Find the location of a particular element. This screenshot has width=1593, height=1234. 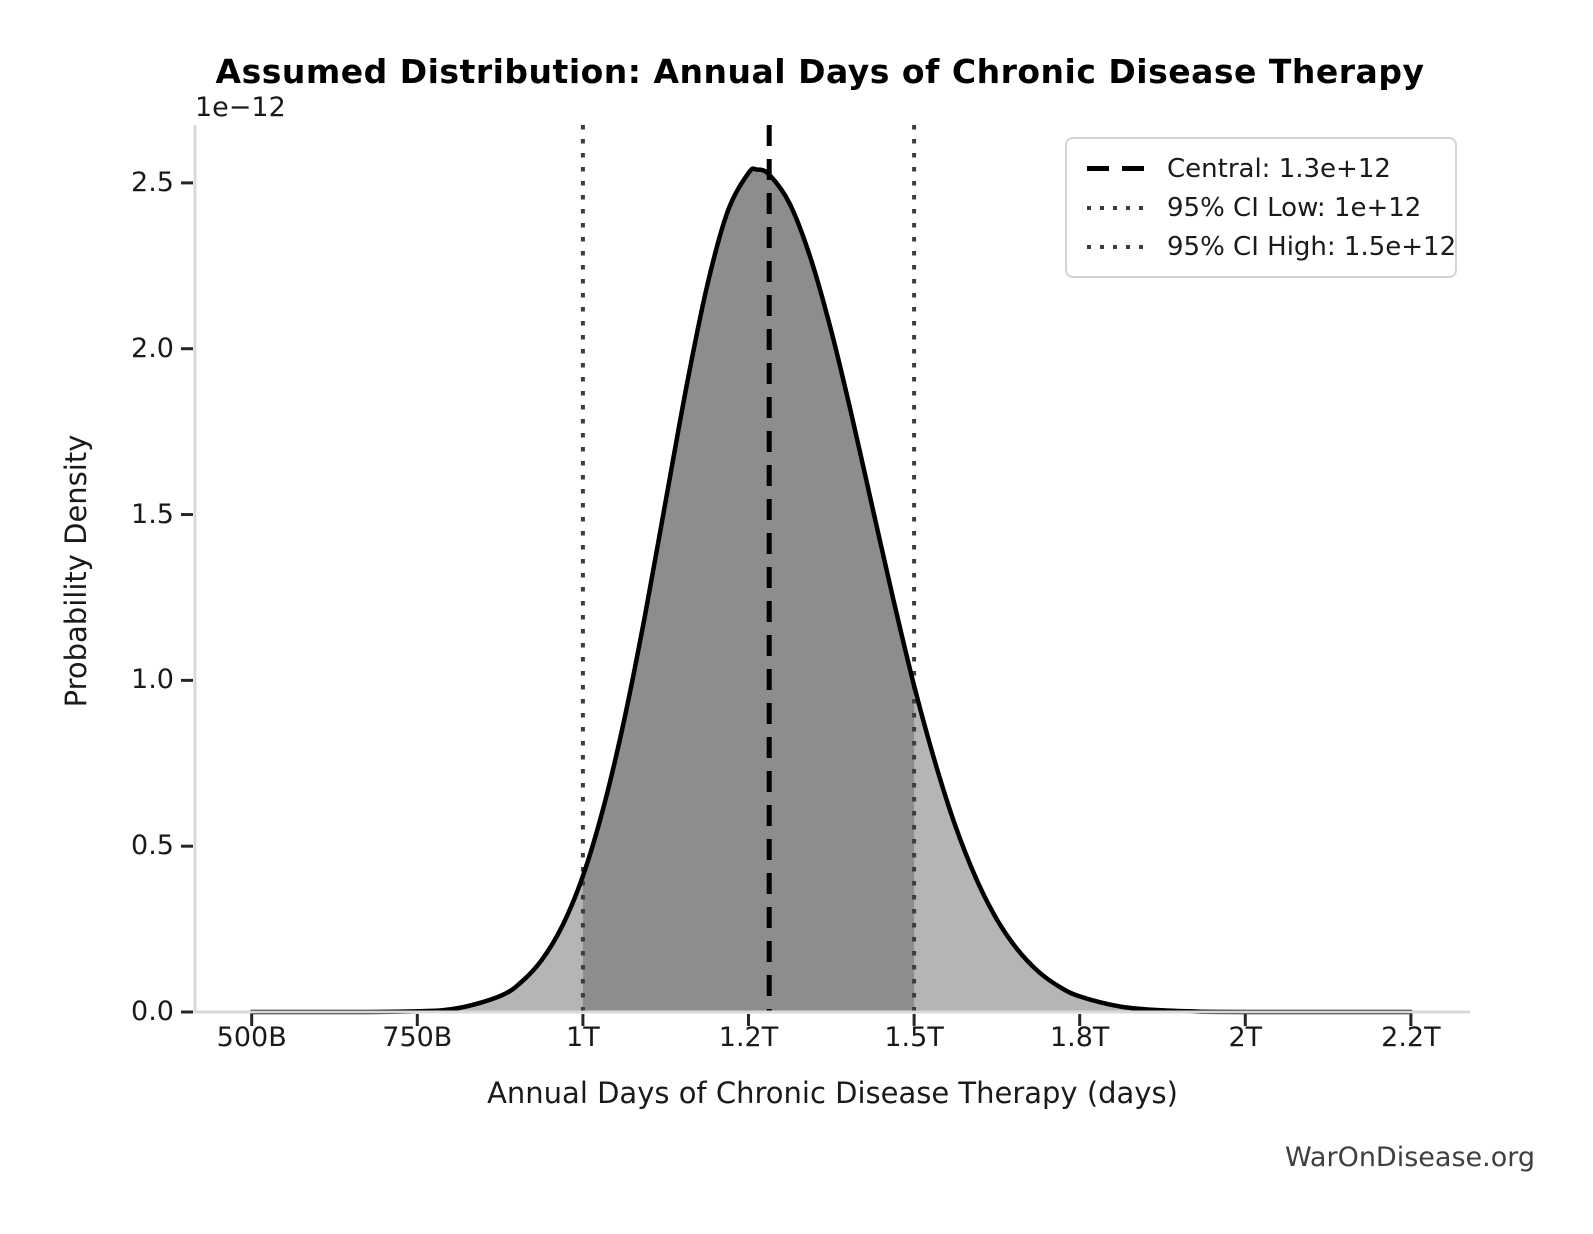

y-axis-offset-label: 1e−12 is located at coordinates (240, 107).